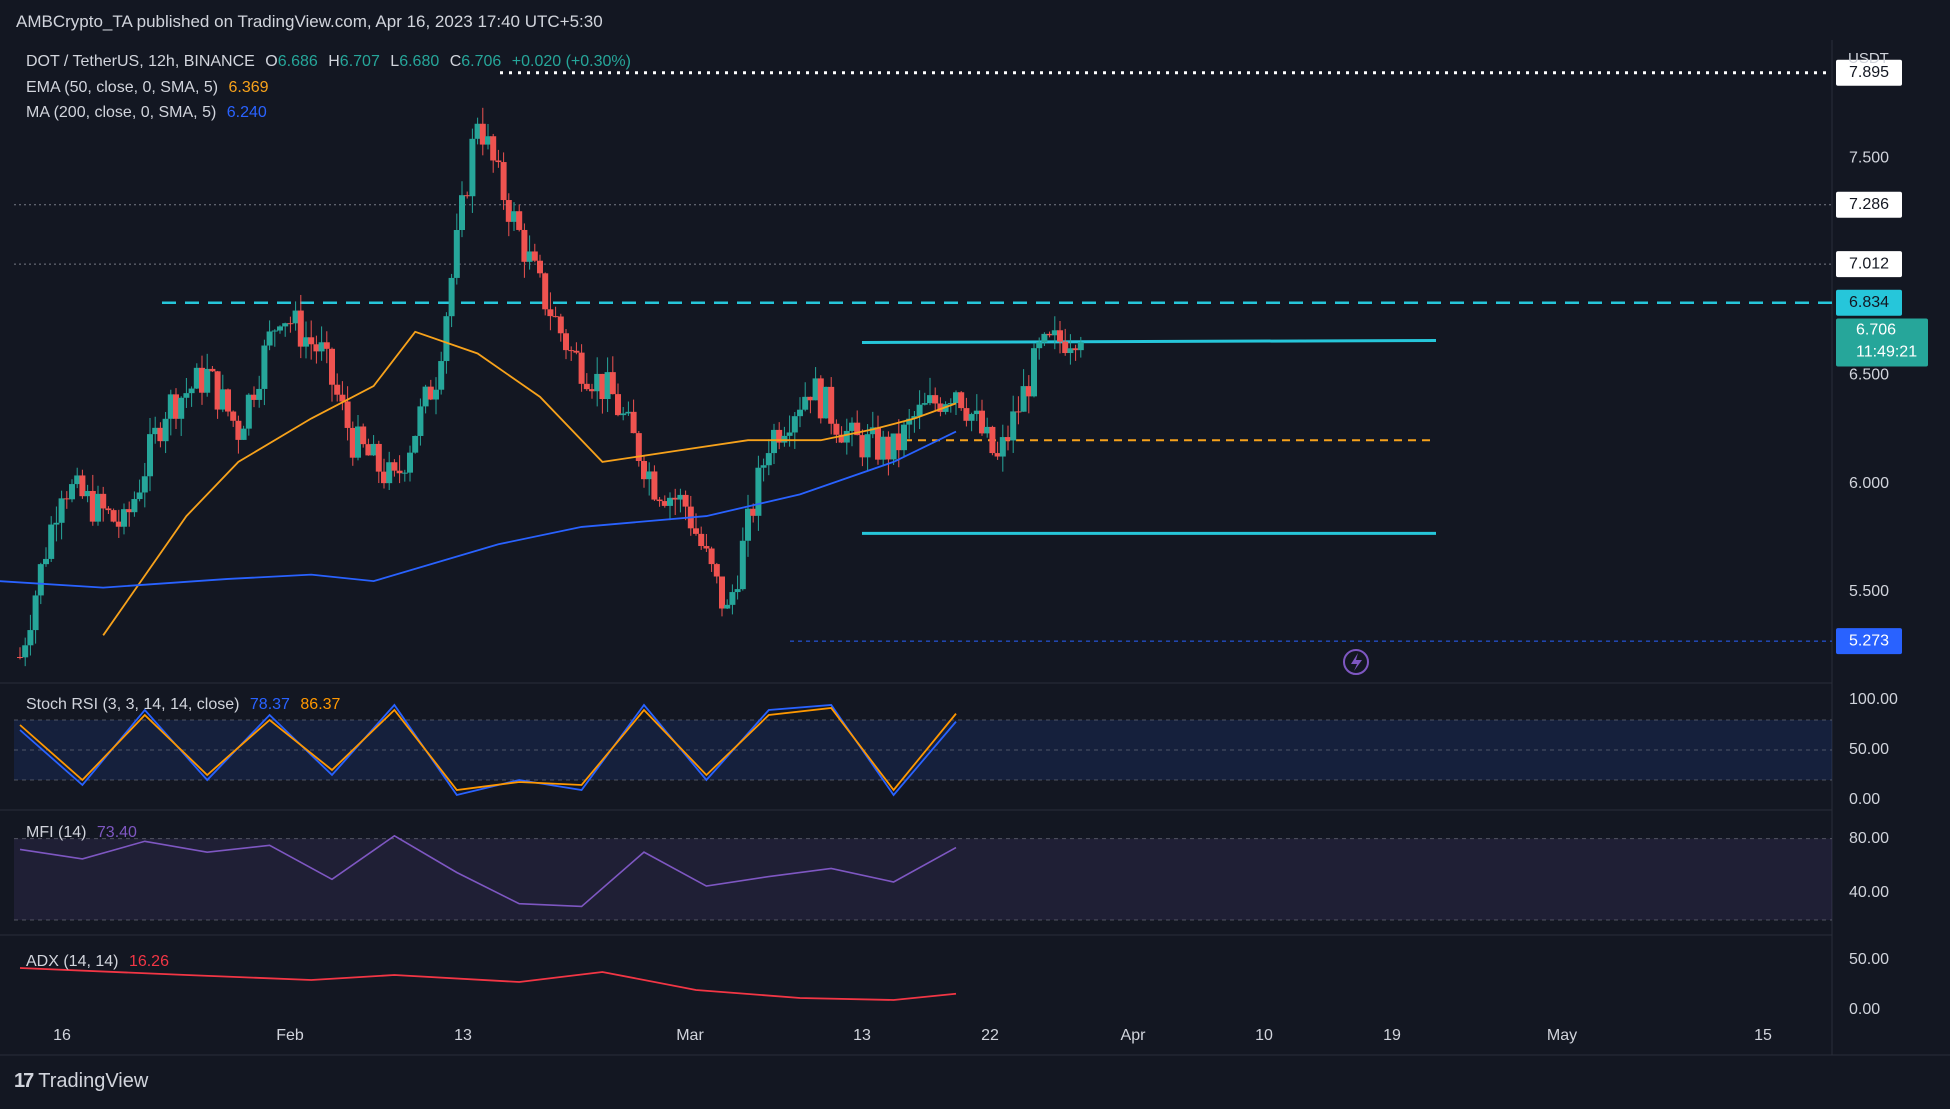  Describe the element at coordinates (140, 61) in the screenshot. I see `symbol-label: DOT / TetherUS, 12h, BINANCE` at that location.